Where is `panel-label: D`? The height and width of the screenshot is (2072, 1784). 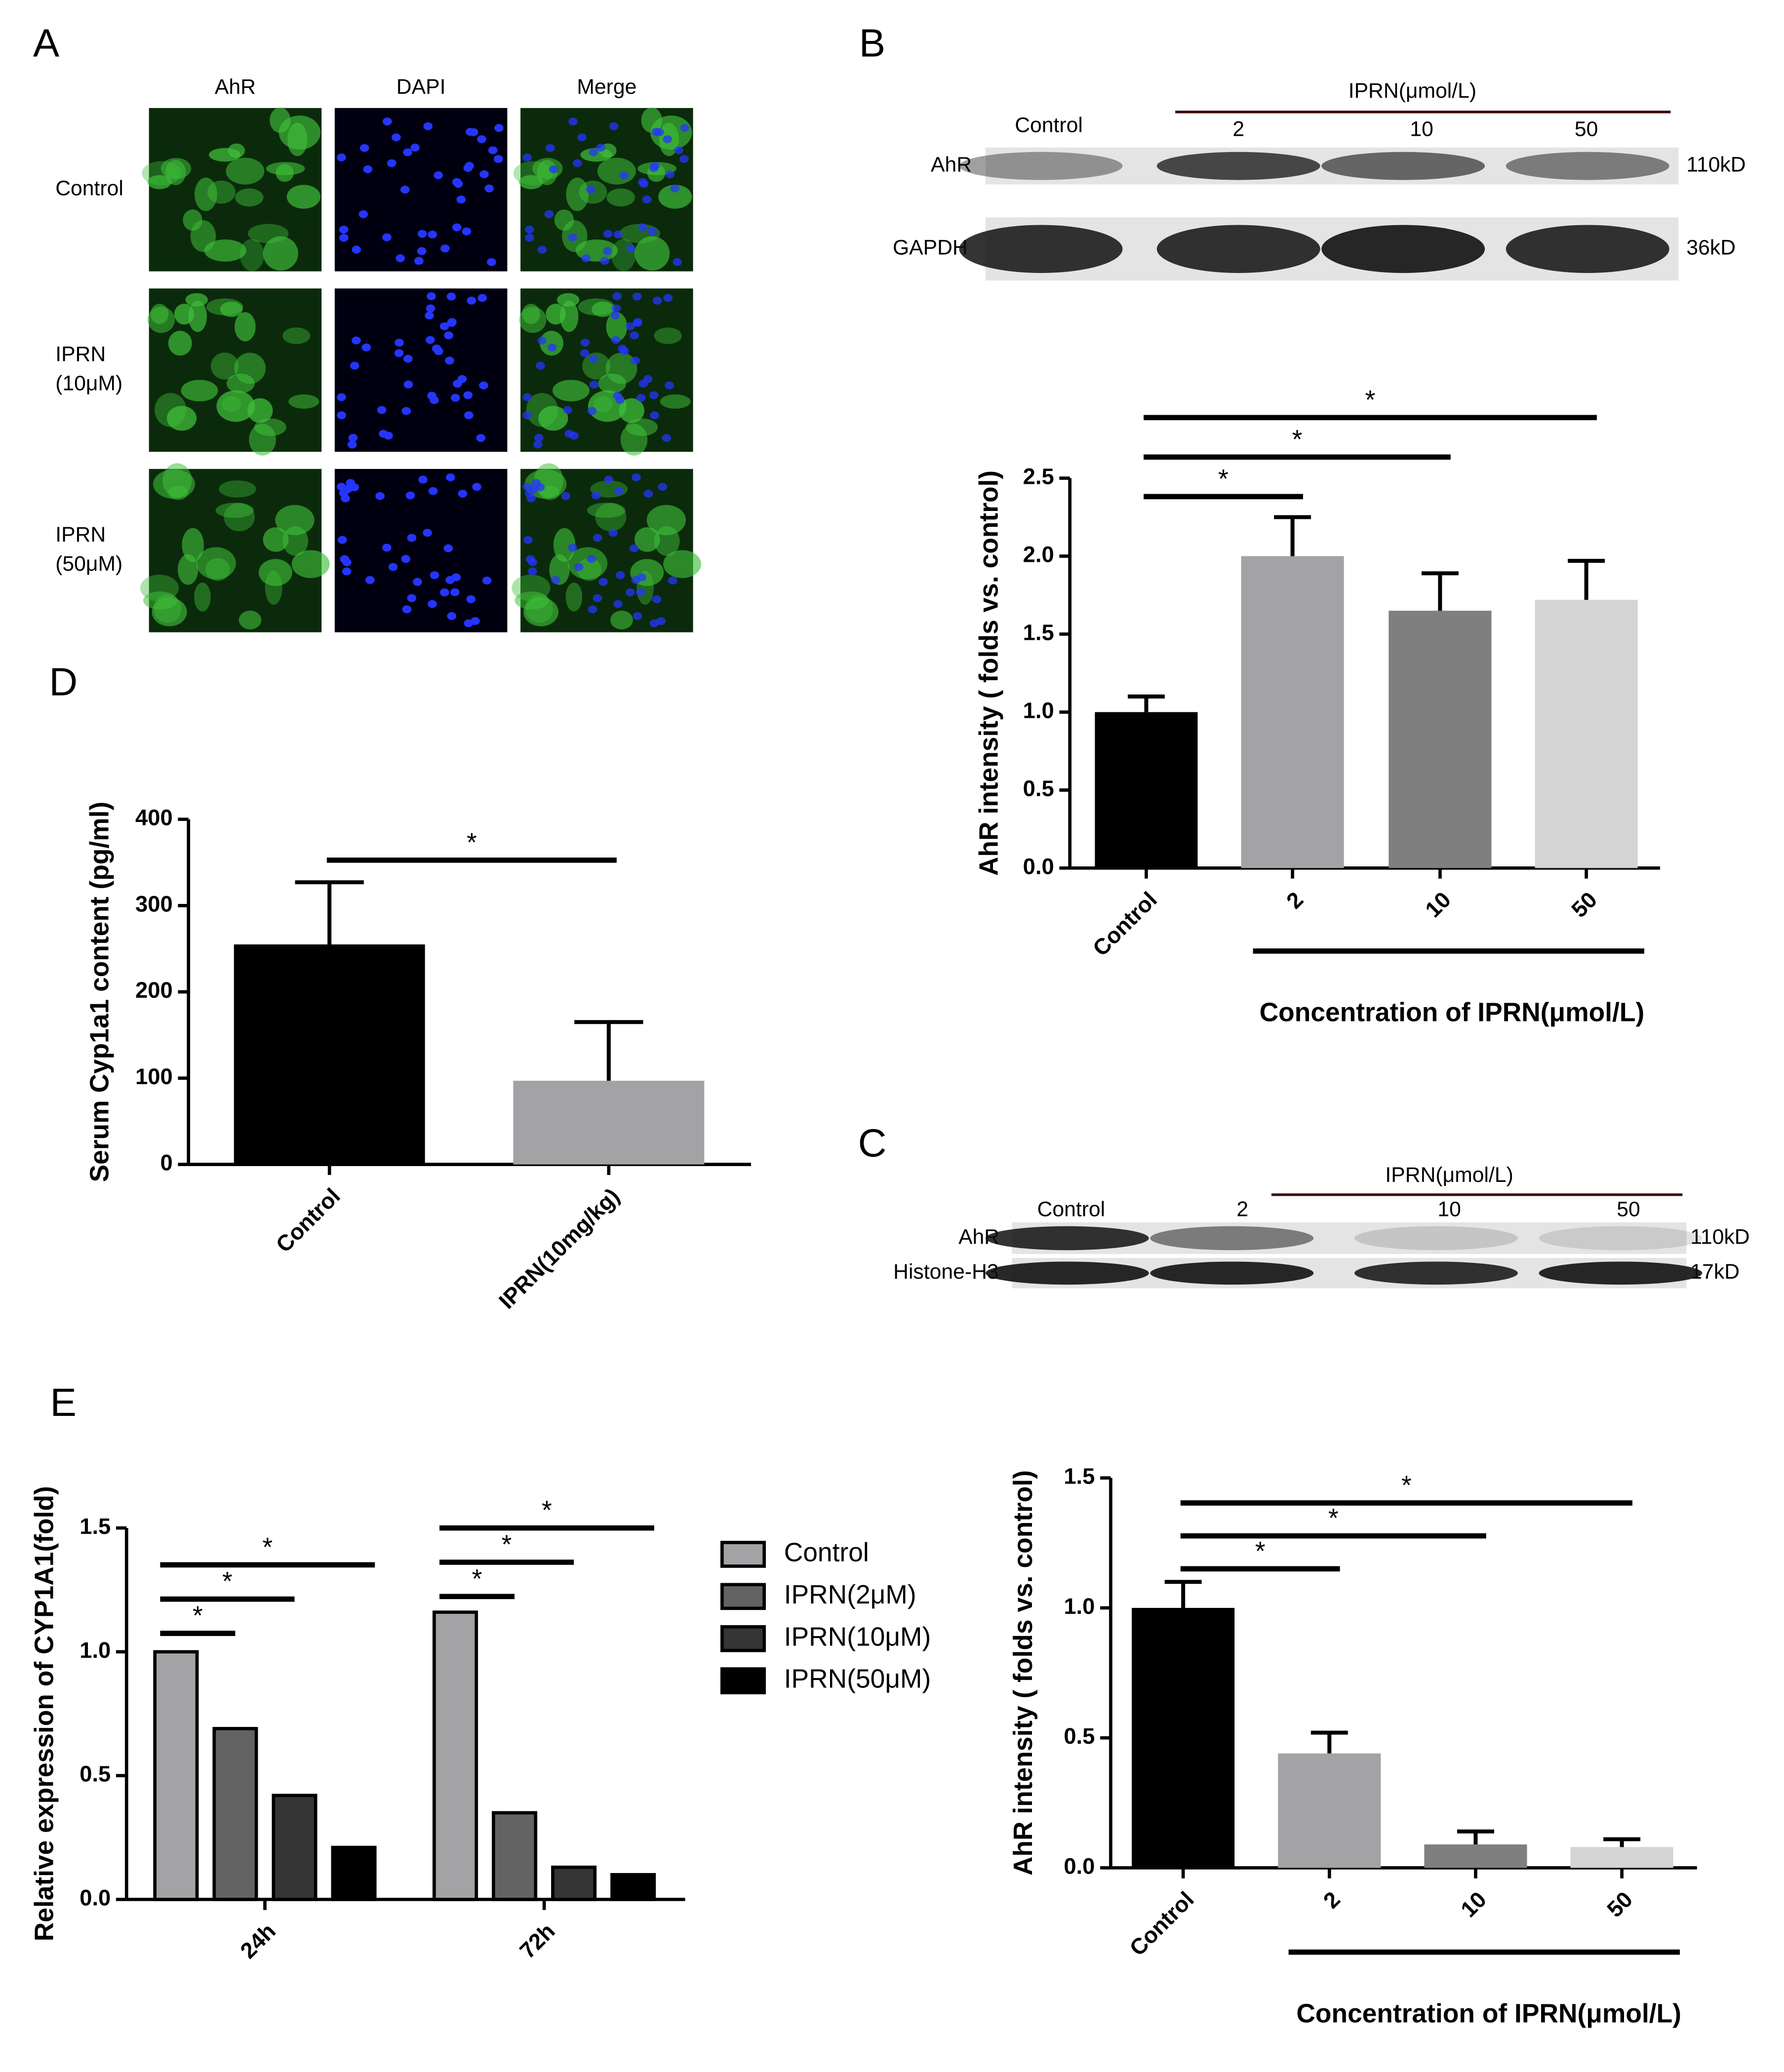
panel-label: D is located at coordinates (63, 682).